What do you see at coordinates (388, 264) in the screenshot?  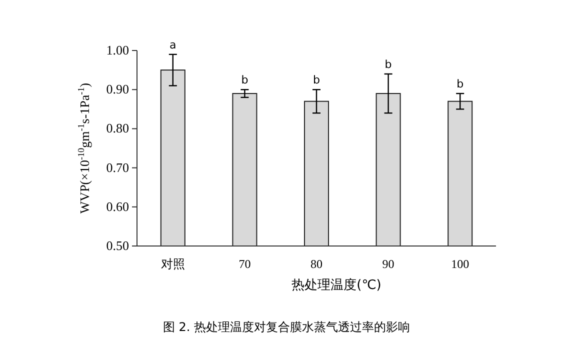 I see `x-tick-label: 90` at bounding box center [388, 264].